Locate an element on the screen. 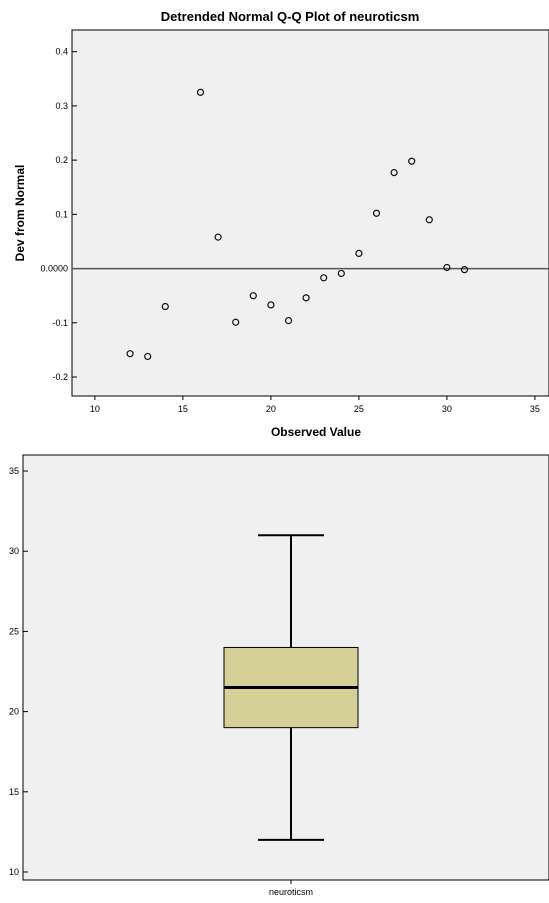  qq-y-axis: -0.2 -0.1 0.0000 0.1 0.2 0.3 0.4 is located at coordinates (58, 214).